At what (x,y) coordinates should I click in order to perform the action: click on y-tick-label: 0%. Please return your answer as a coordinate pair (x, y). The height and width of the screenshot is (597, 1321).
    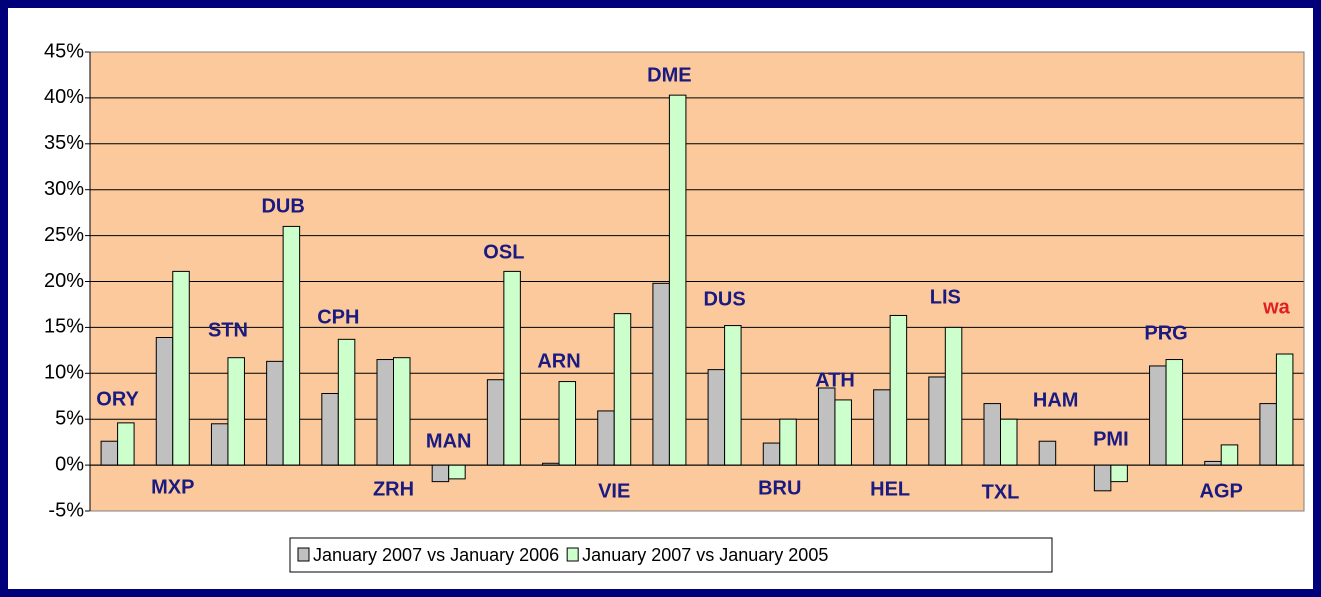
    Looking at the image, I should click on (69, 464).